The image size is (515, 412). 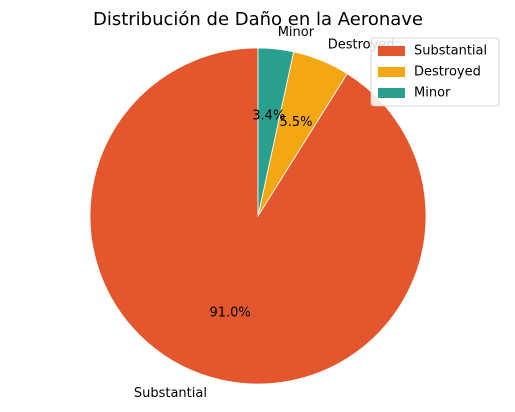 What do you see at coordinates (391, 72) in the screenshot?
I see `legend-swatch-destroyed` at bounding box center [391, 72].